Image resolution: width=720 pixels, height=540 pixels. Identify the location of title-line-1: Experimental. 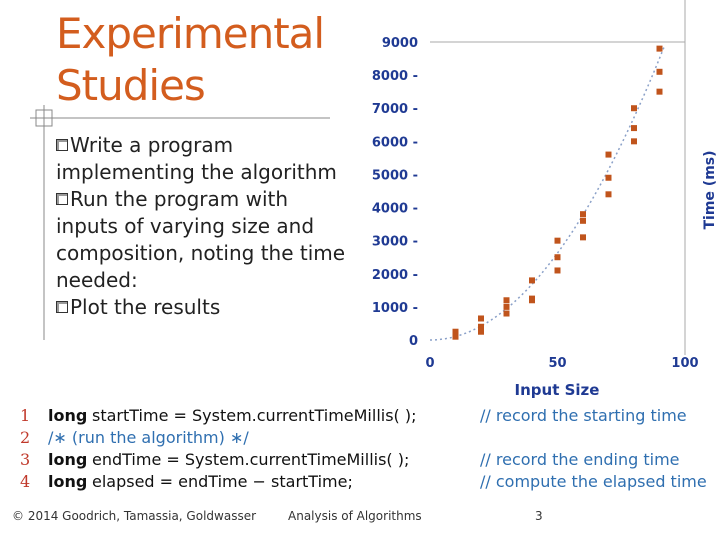
(190, 33).